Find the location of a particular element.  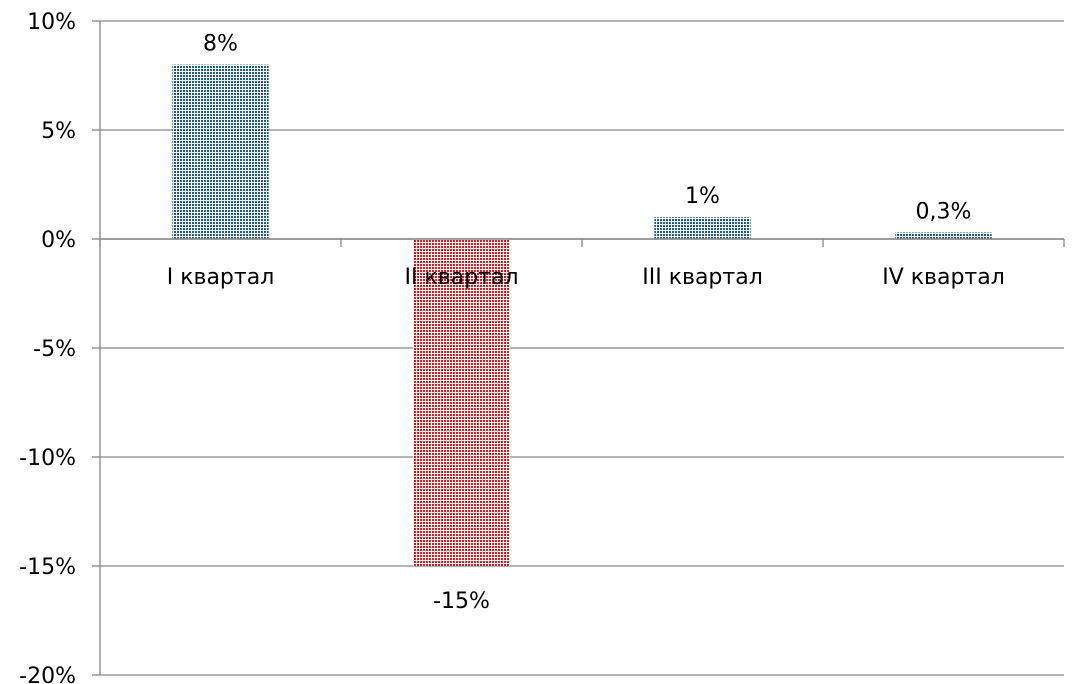

data-label: 0,3% is located at coordinates (944, 211).